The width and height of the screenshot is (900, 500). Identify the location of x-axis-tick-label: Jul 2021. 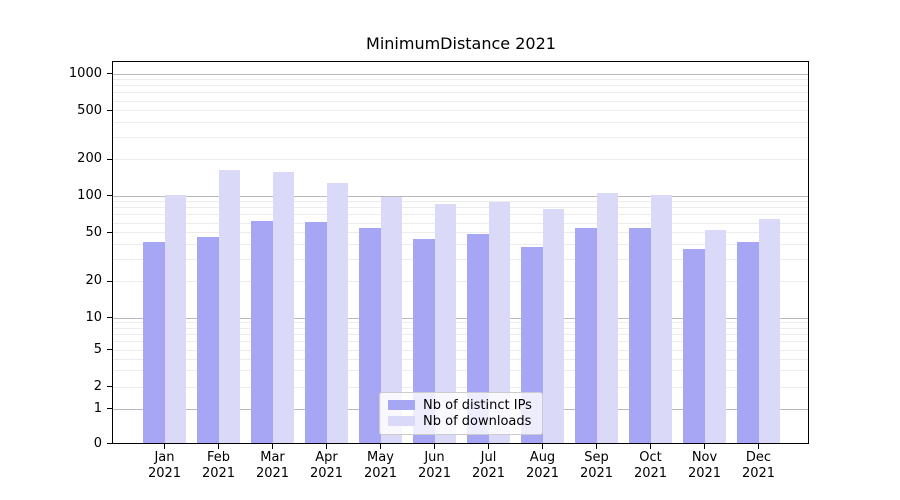
(488, 465).